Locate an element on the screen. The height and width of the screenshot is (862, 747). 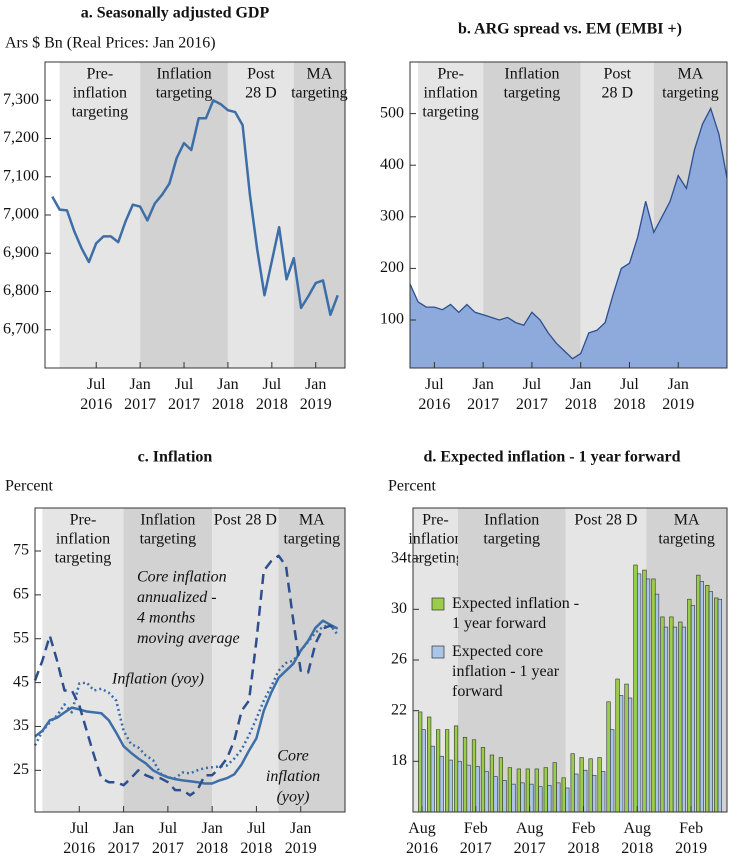
x-tick-label: Feb 2017 is located at coordinates (476, 838).